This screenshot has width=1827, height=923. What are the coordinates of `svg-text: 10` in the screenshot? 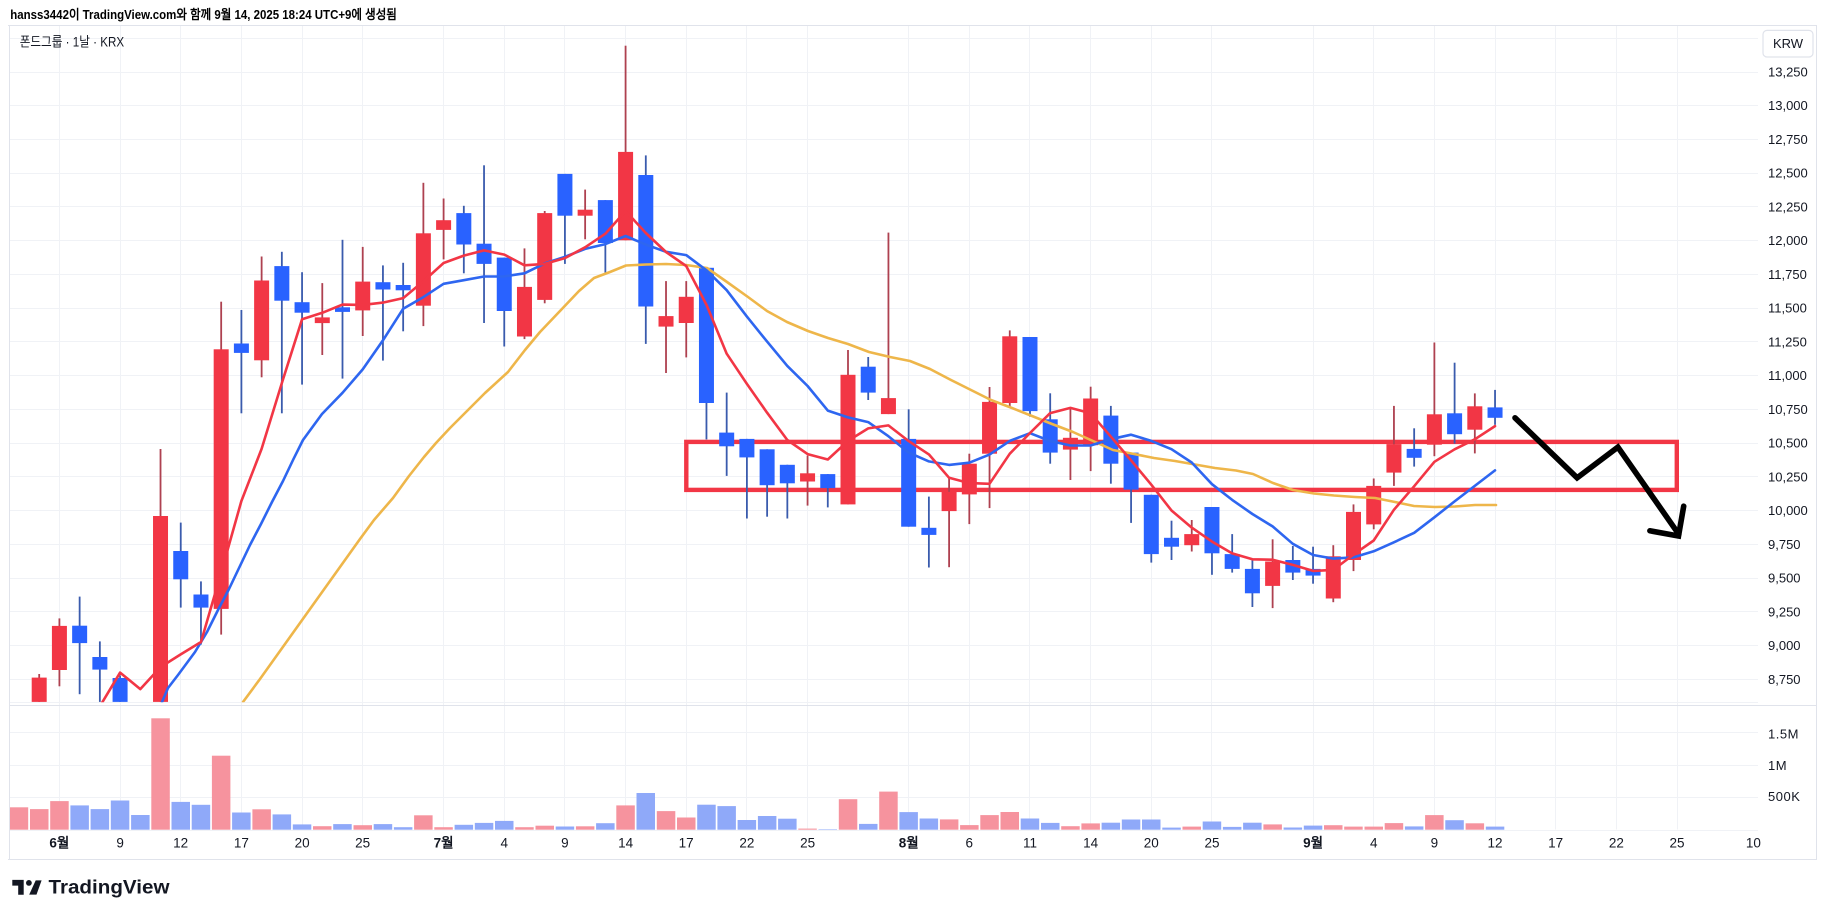 It's located at (1753, 843).